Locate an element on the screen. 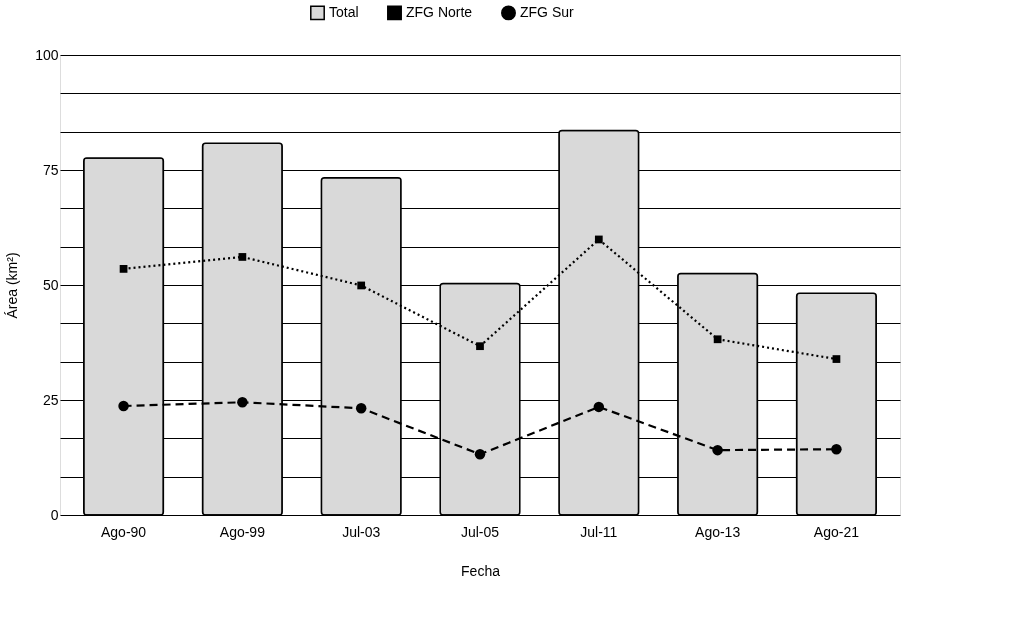 The width and height of the screenshot is (1036, 623). legend-label: ZFG Norte is located at coordinates (439, 11).